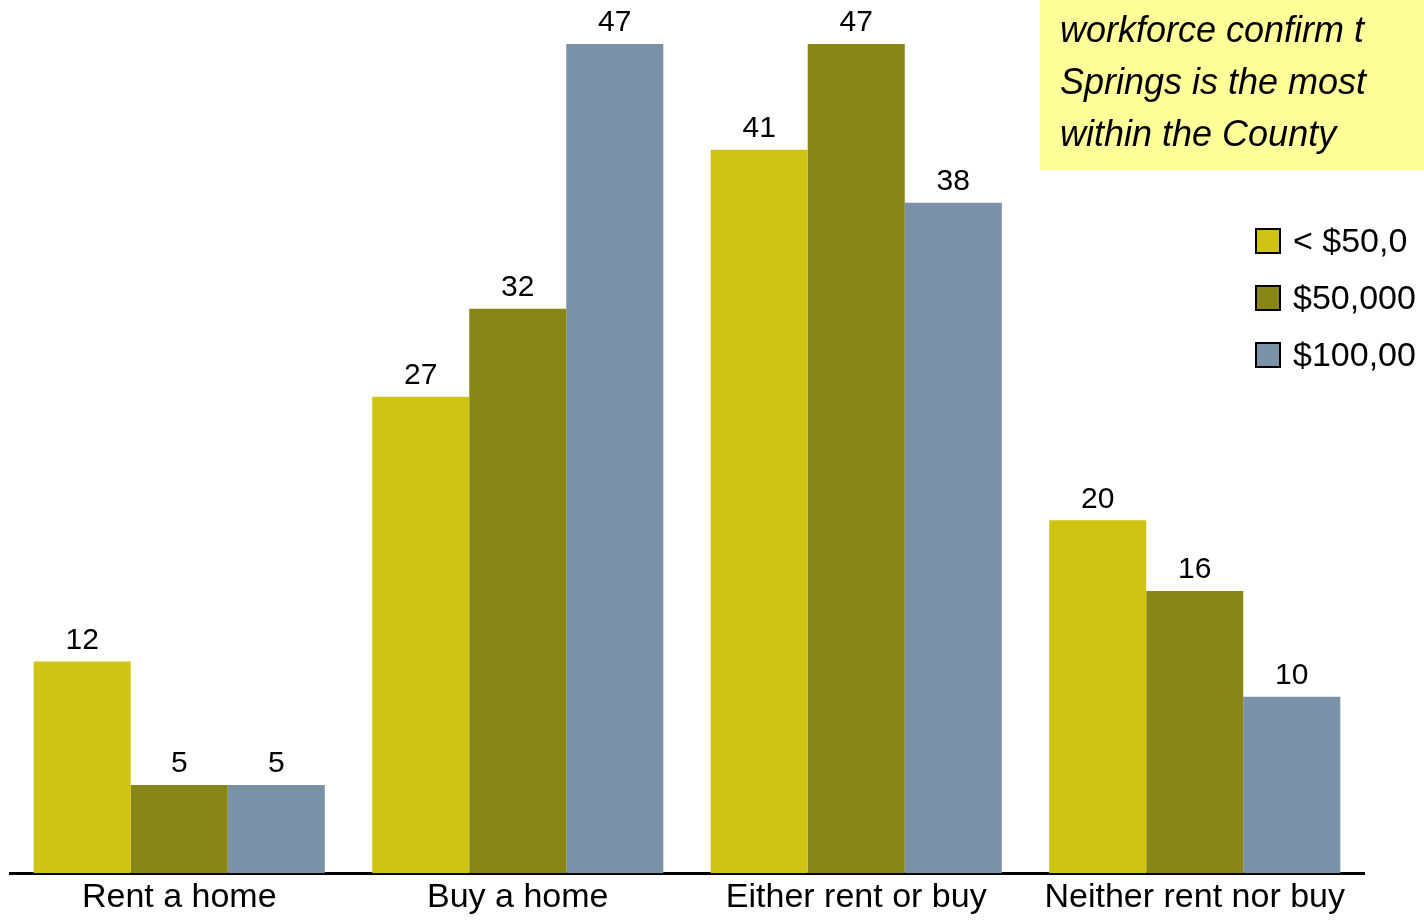  What do you see at coordinates (1232, 85) in the screenshot?
I see `annotation: workforce confirm t Springs is the most within the County` at bounding box center [1232, 85].